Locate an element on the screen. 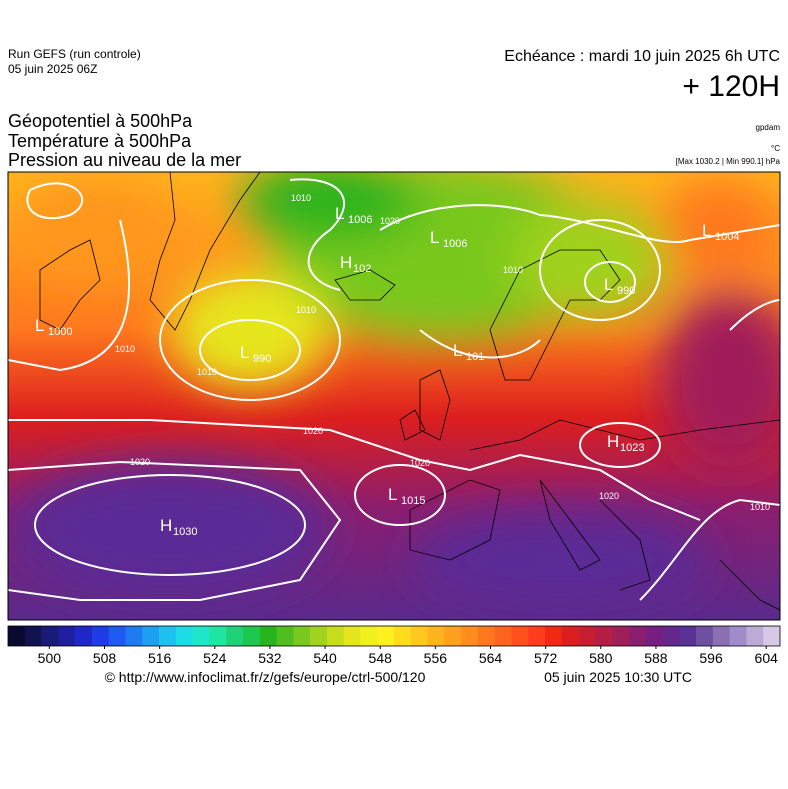  colorbar-tick-label: 588 is located at coordinates (656, 658).